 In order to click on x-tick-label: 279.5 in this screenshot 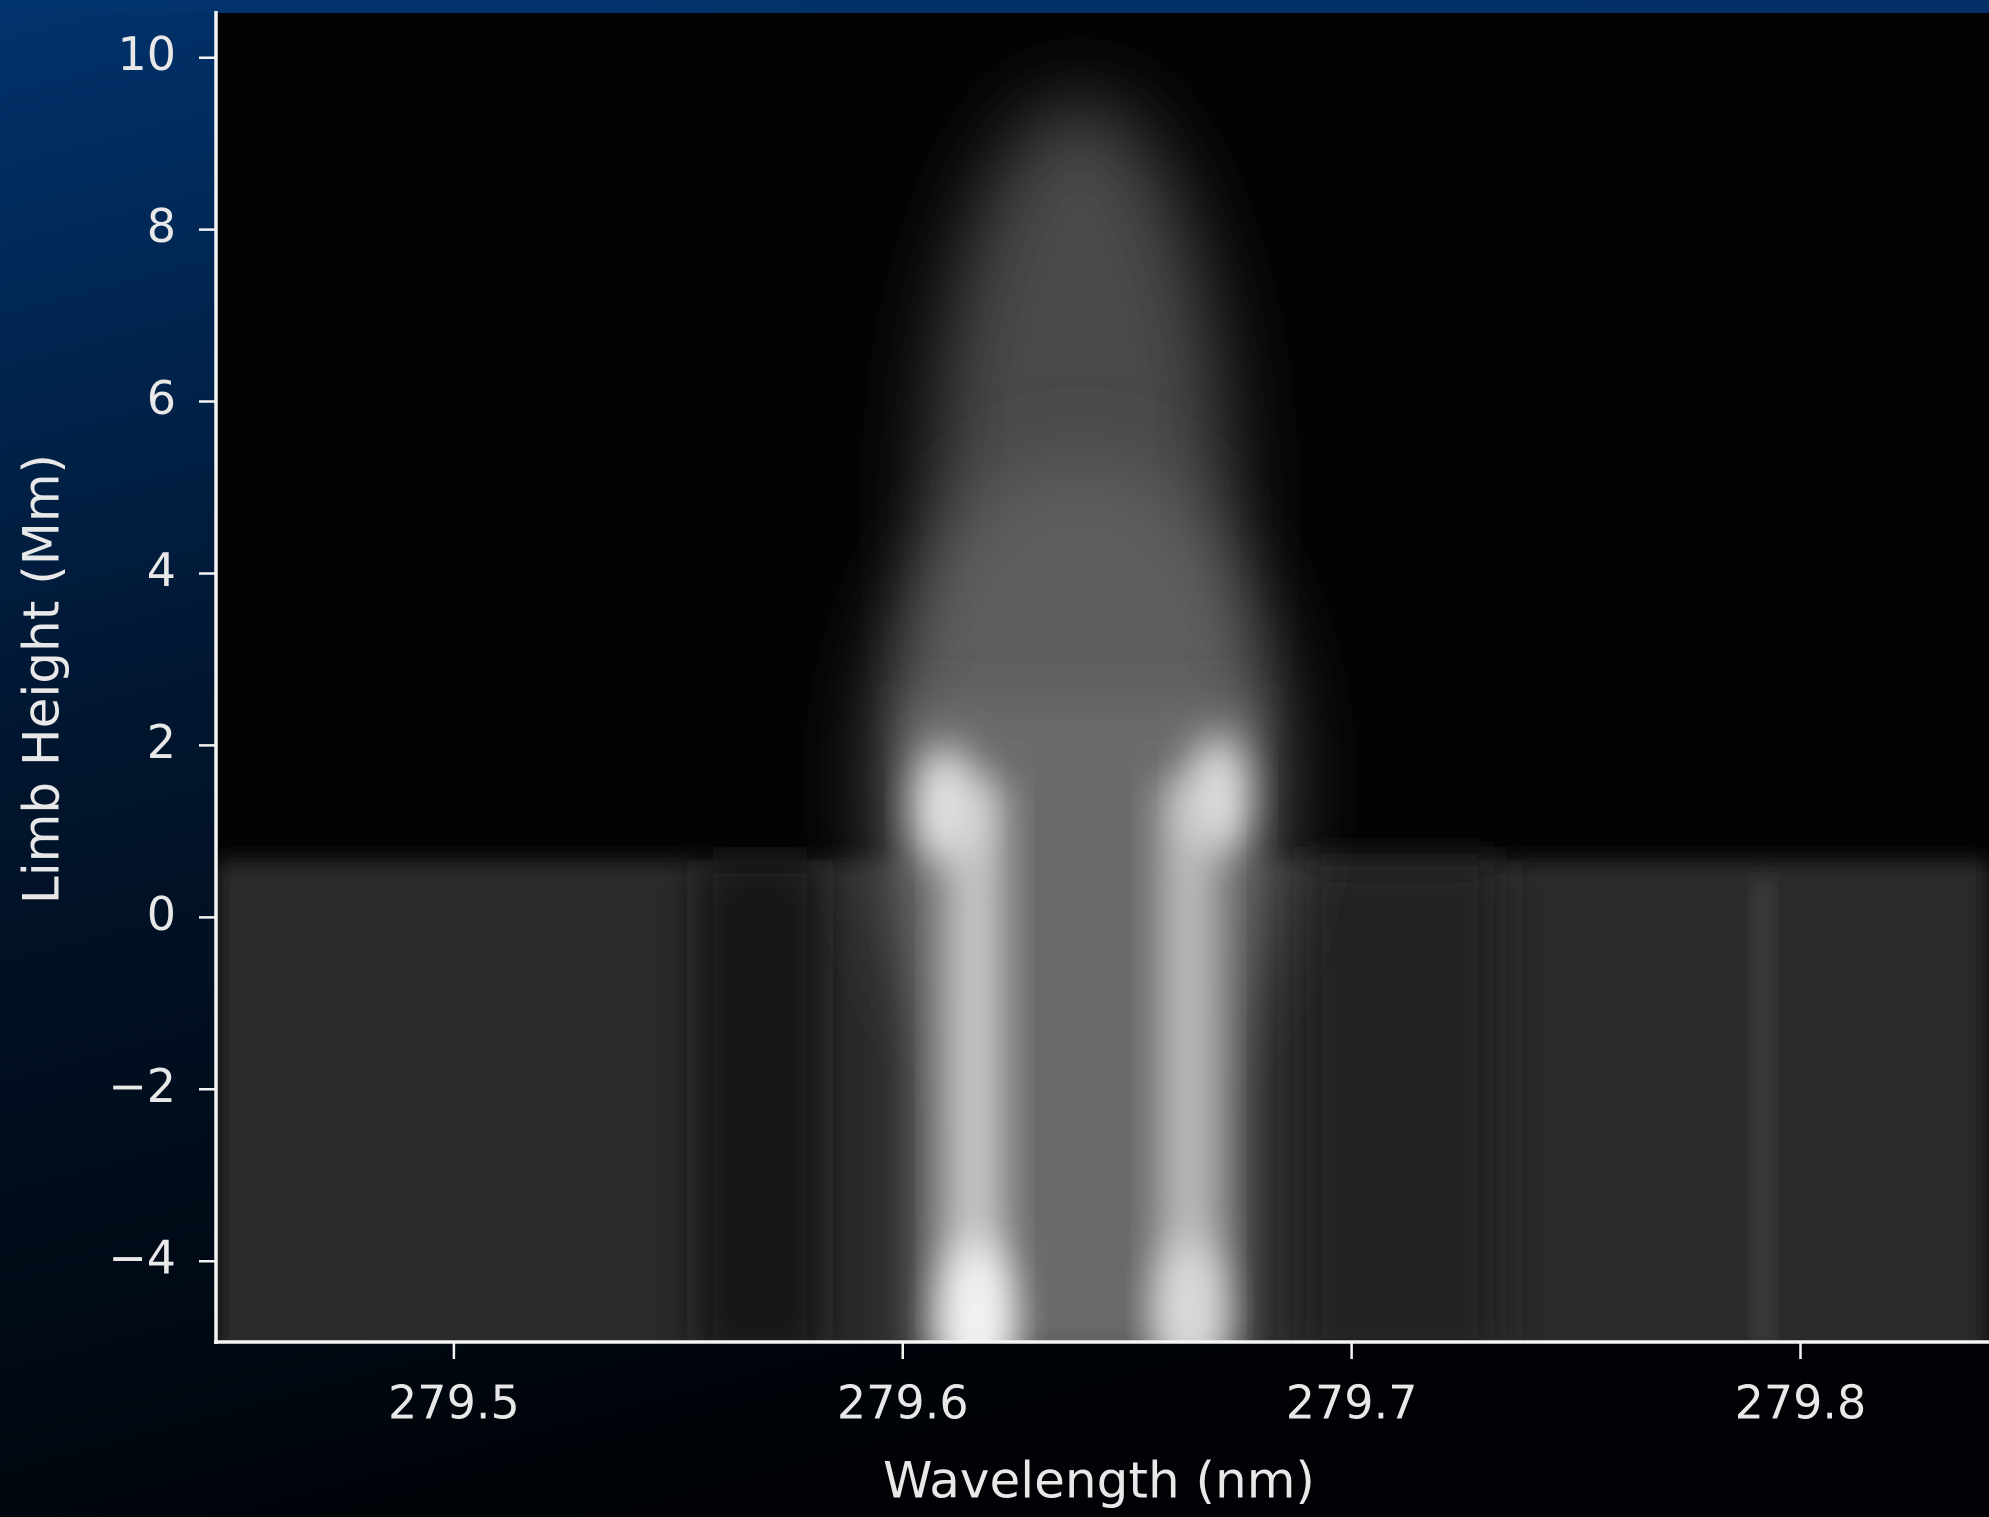, I will do `click(454, 1403)`.